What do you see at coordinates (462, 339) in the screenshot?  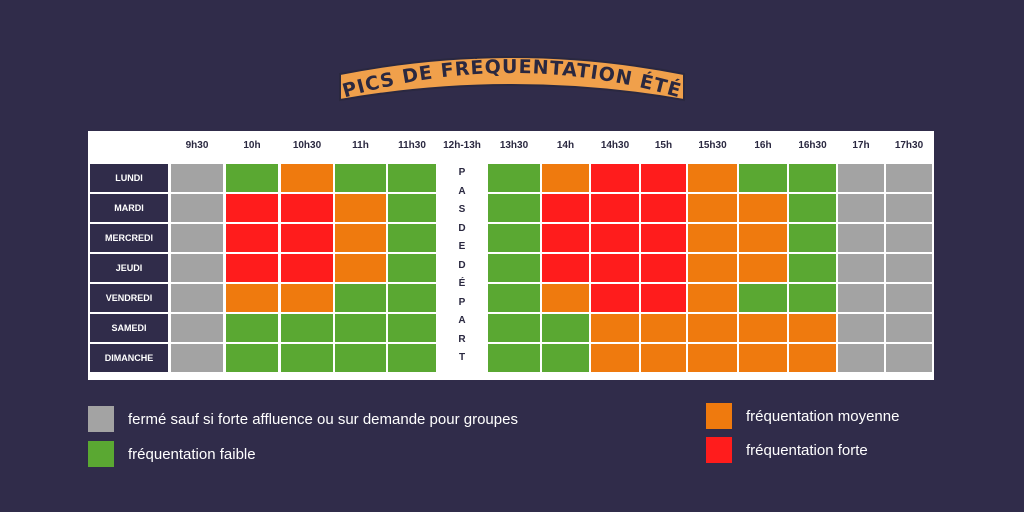 I see `pause-letter: R` at bounding box center [462, 339].